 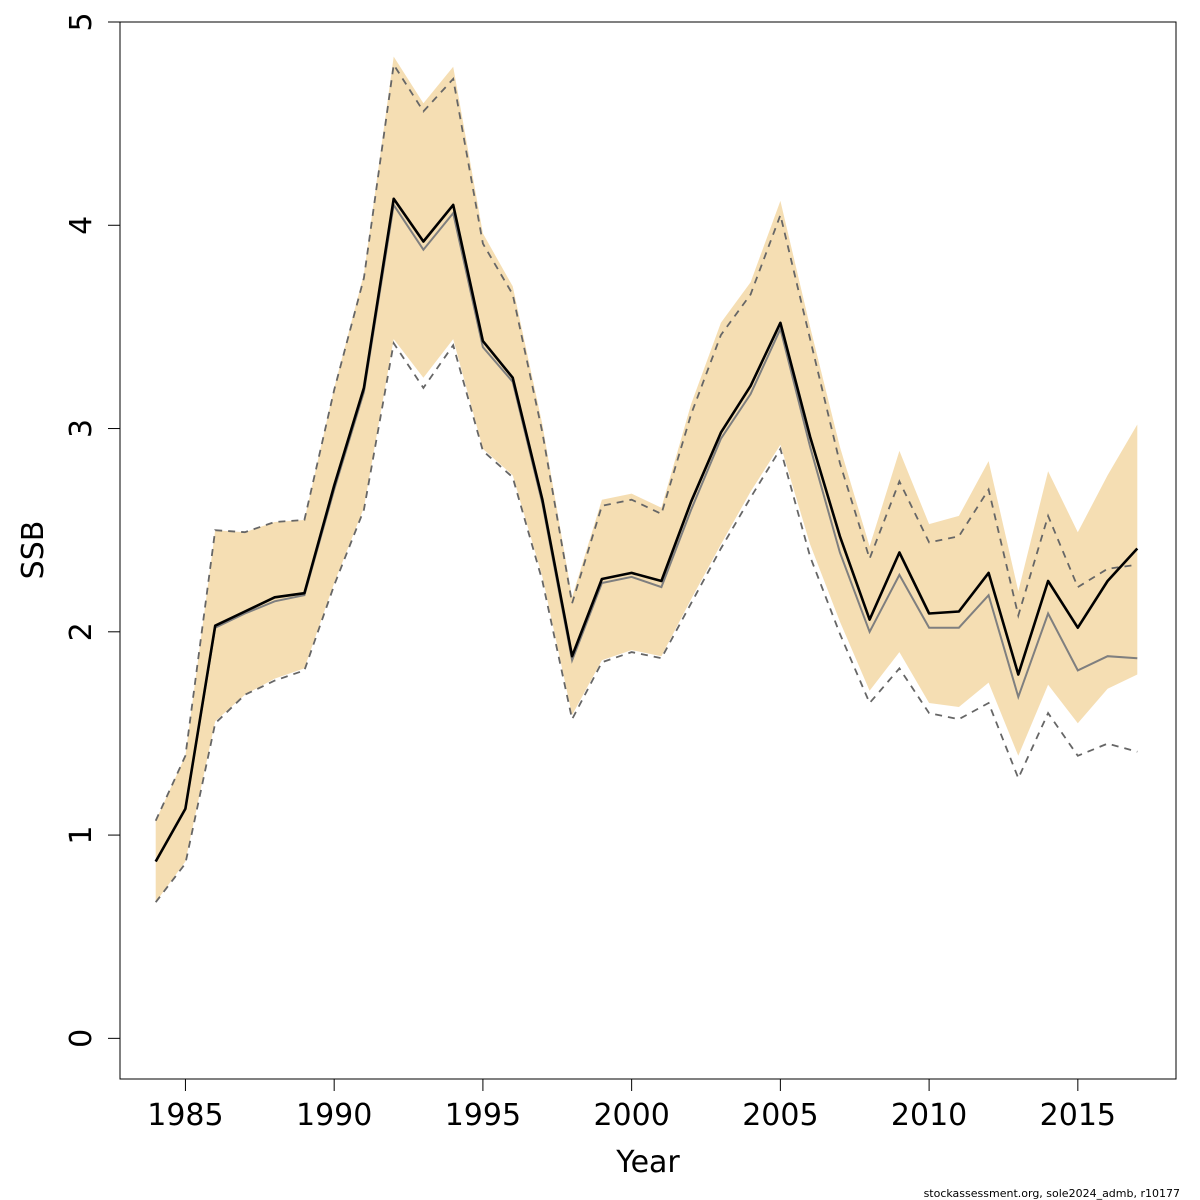 I want to click on y-tick-label-0: 0, so click(x=81, y=1038).